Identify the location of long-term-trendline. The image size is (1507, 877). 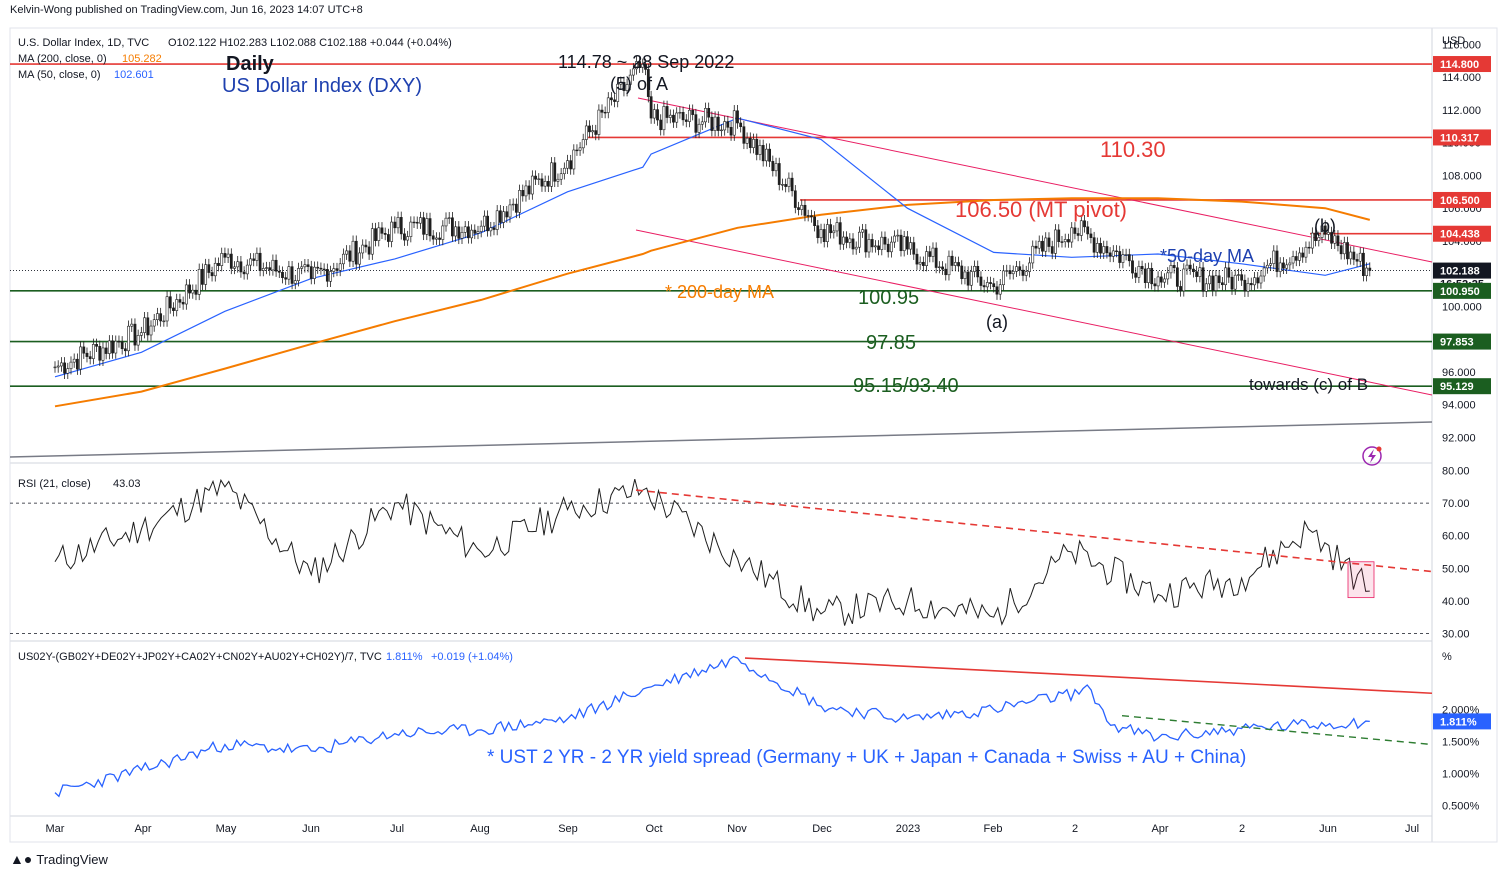
(721, 439).